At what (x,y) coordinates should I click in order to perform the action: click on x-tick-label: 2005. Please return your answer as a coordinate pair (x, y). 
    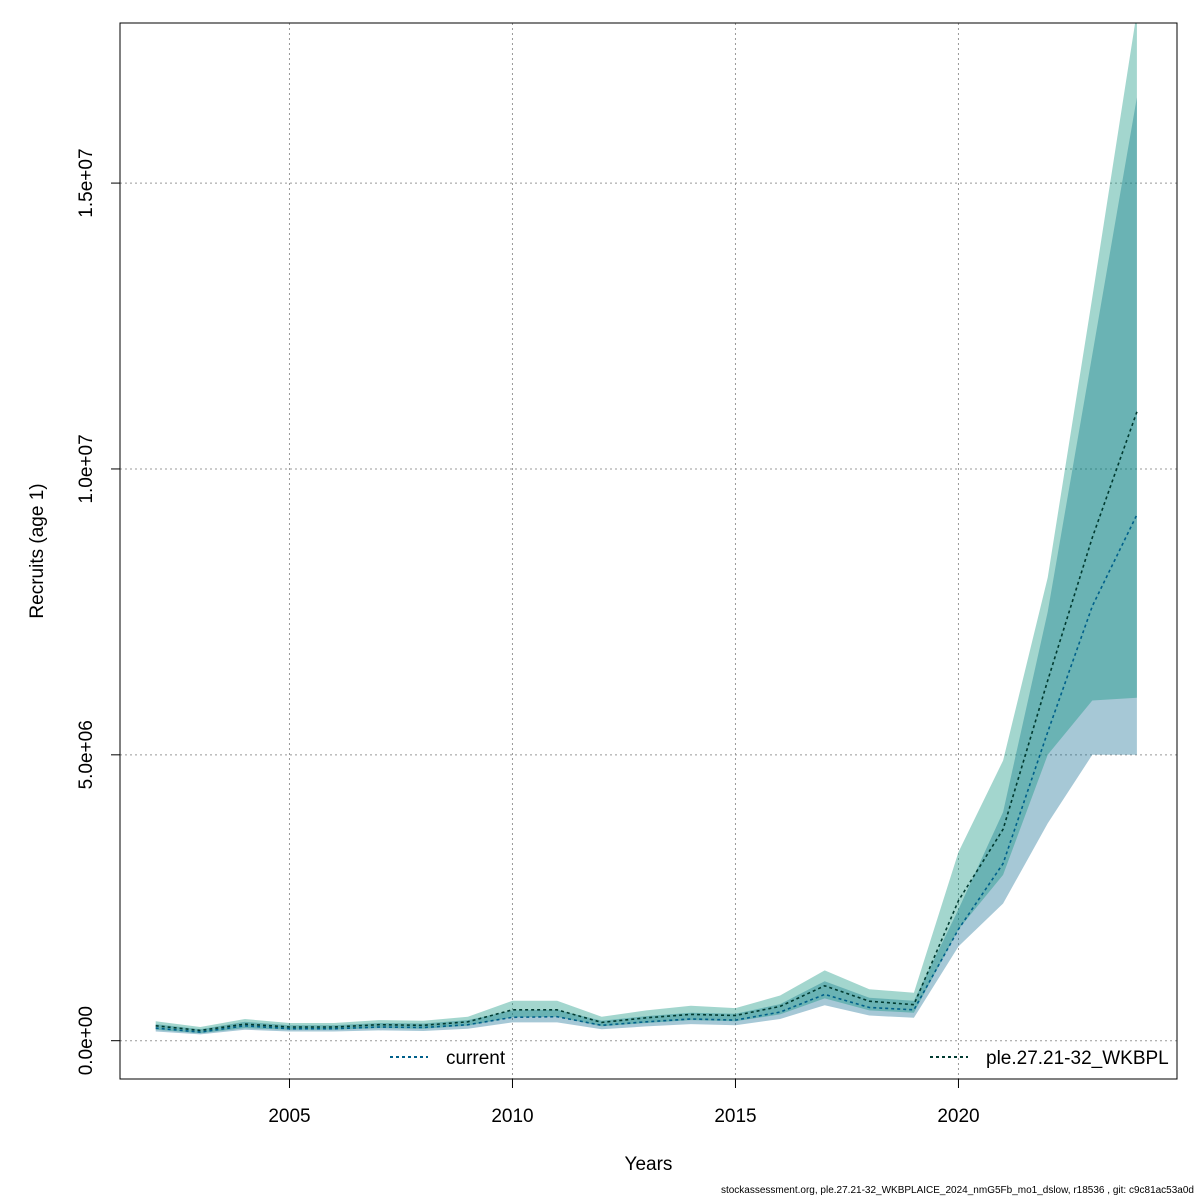
    Looking at the image, I should click on (289, 1116).